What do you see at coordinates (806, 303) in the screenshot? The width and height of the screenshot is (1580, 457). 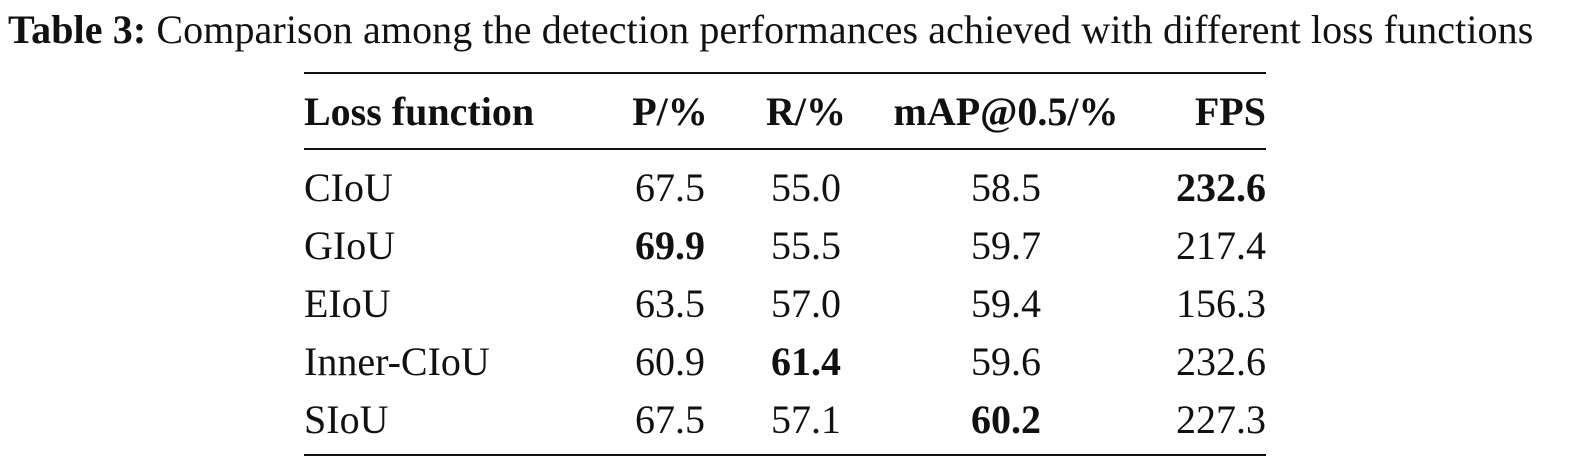 I see `cell-recall: 57.0` at bounding box center [806, 303].